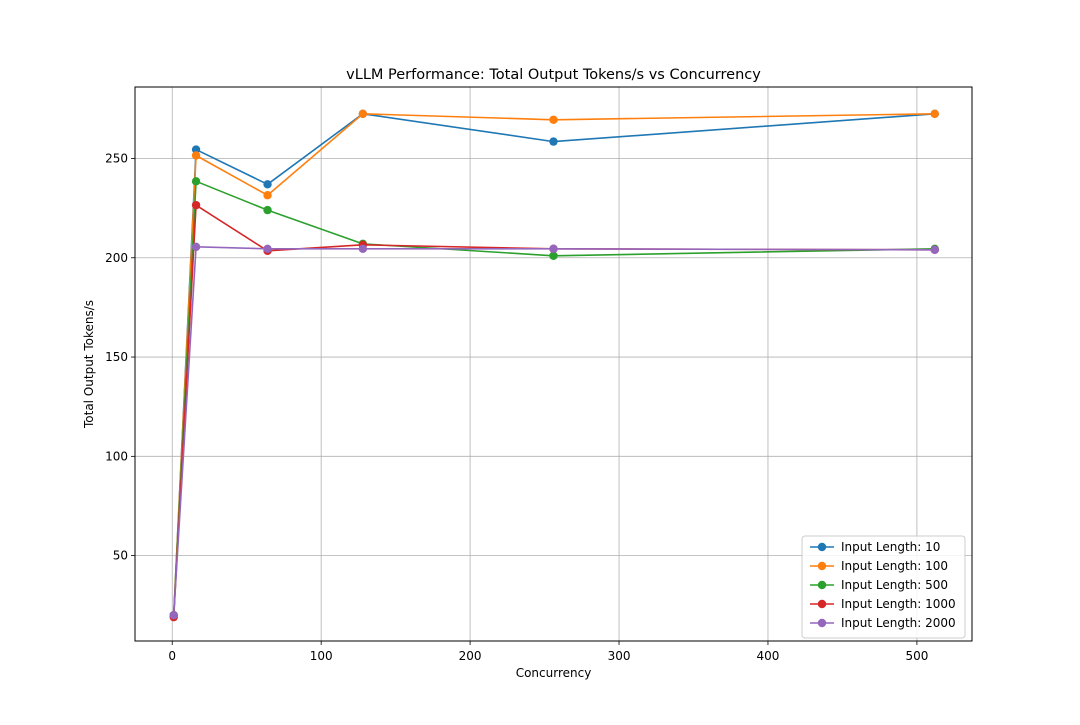  Describe the element at coordinates (120, 556) in the screenshot. I see `y-tick-label: 50` at that location.